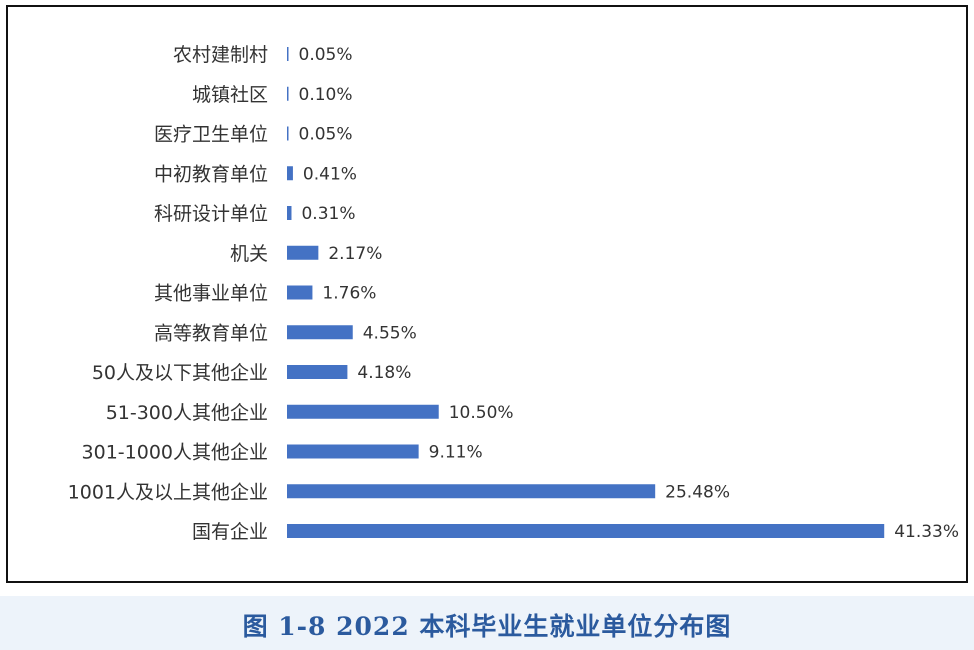  Describe the element at coordinates (384, 373) in the screenshot. I see `value-label: 4.18%` at that location.